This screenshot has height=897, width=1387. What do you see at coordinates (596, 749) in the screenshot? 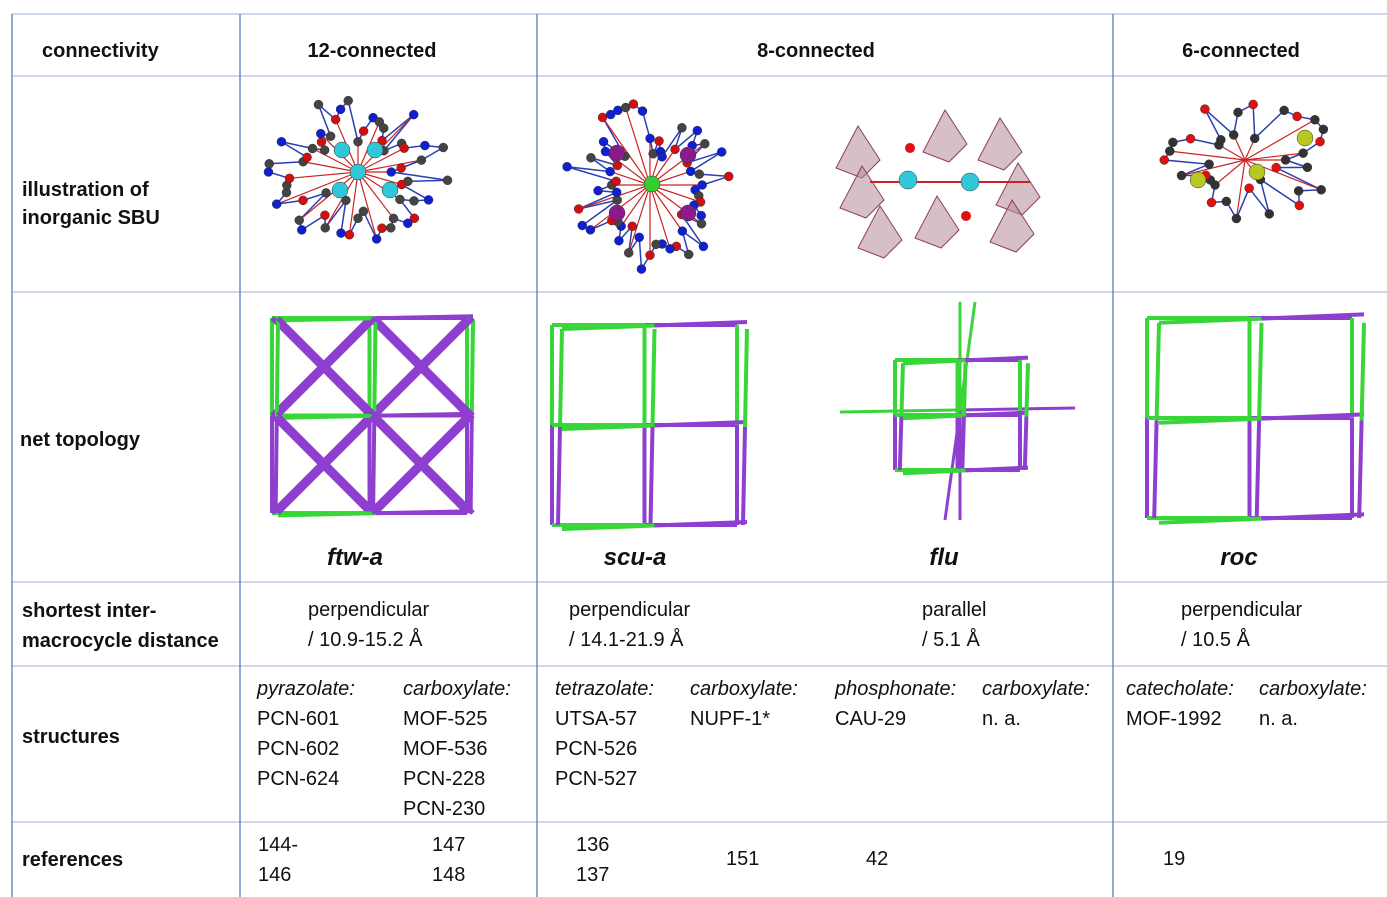
I see `structure-name: PCN-526` at bounding box center [596, 749].